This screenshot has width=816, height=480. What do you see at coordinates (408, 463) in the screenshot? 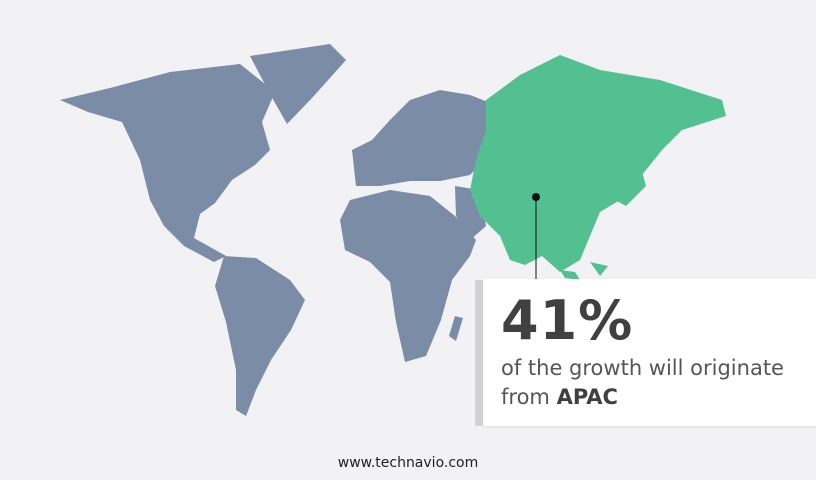
I see `footer-website: www.technavio.com` at bounding box center [408, 463].